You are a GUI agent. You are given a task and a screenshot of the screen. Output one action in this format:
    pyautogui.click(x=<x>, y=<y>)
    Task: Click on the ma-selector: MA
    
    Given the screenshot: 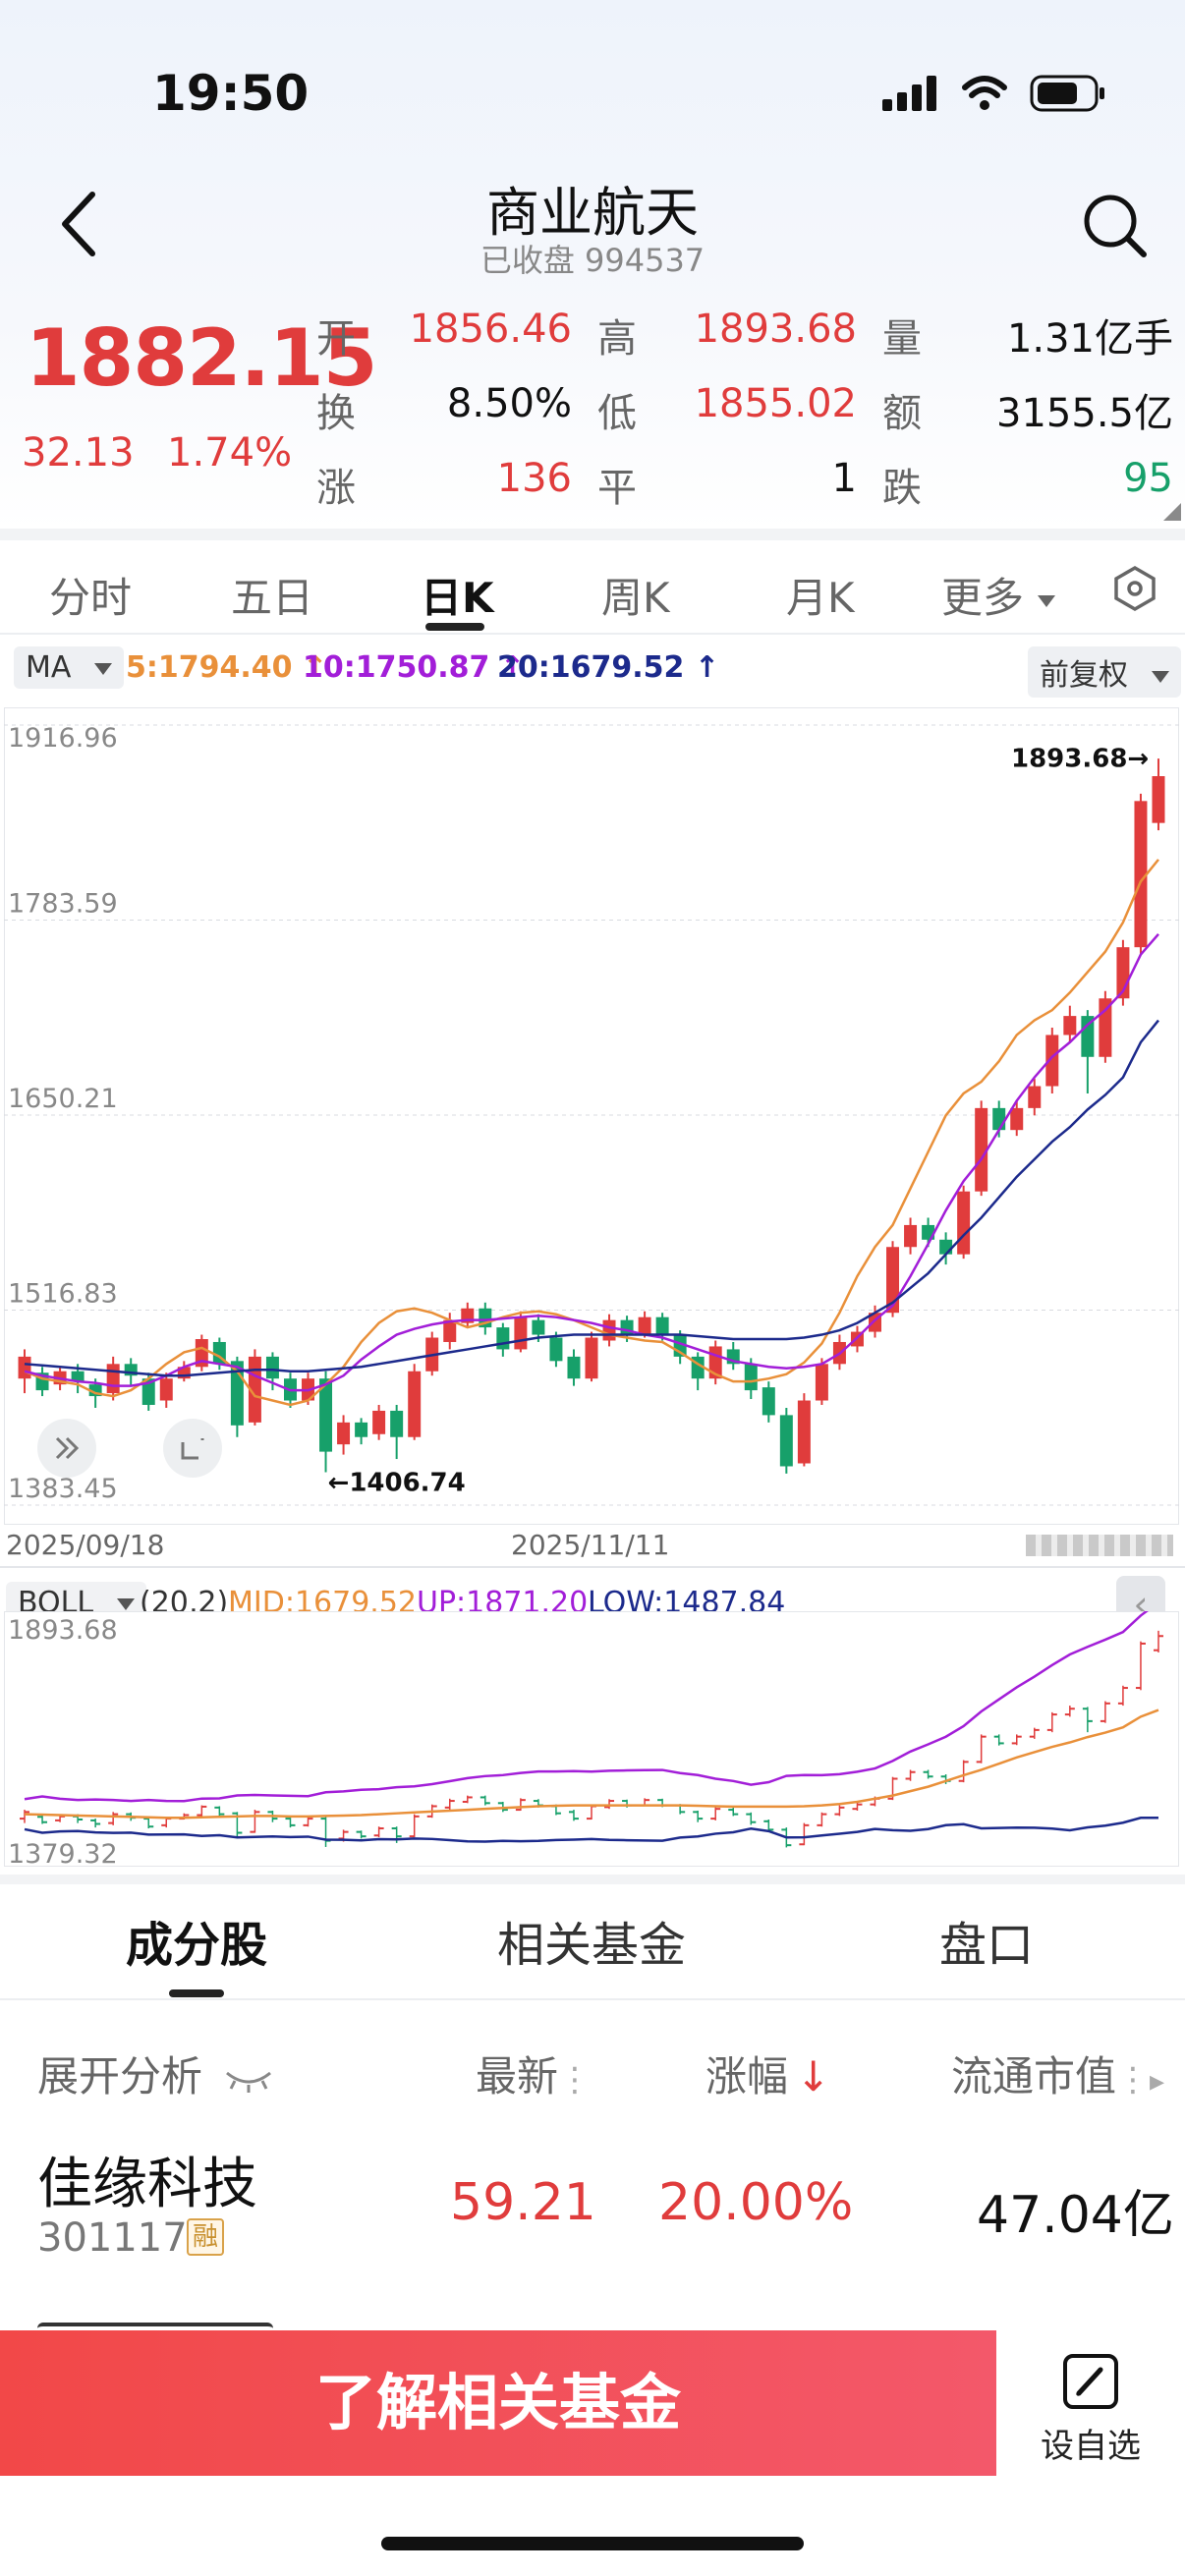 What is the action you would take?
    pyautogui.click(x=69, y=667)
    